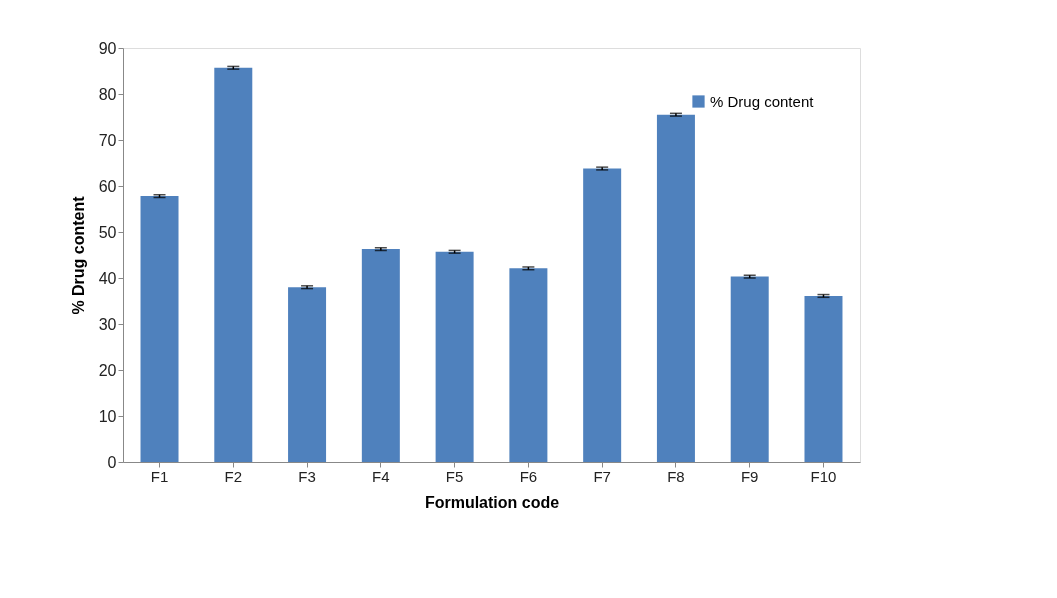 The height and width of the screenshot is (598, 1057). I want to click on x-tick-label: F8, so click(676, 476).